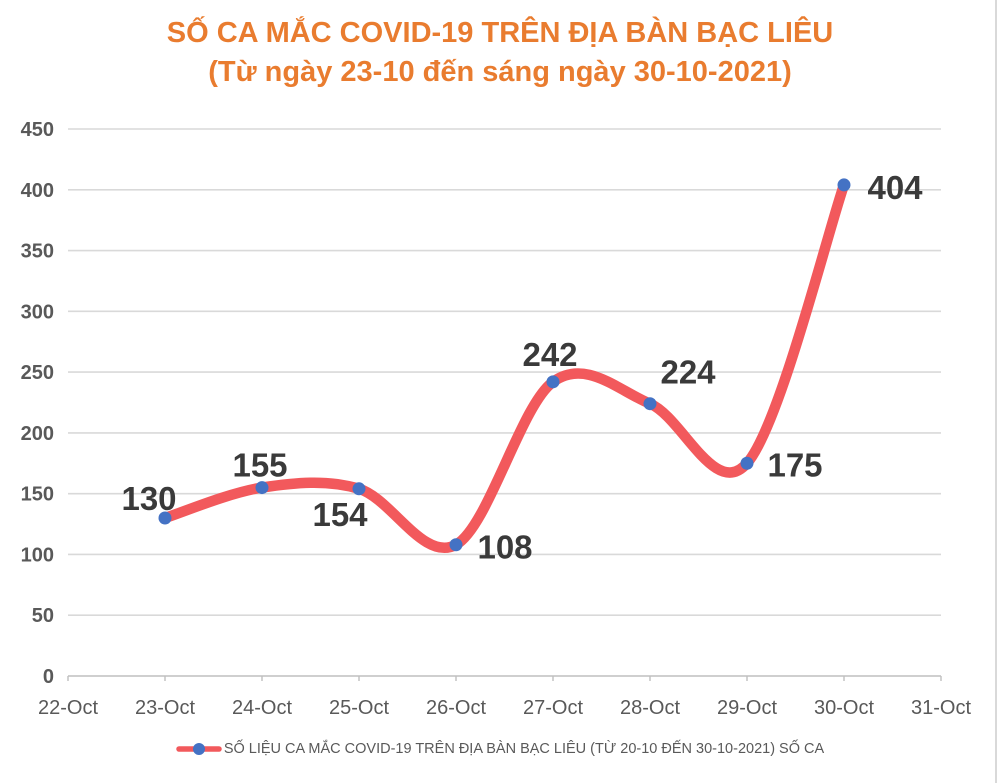 The height and width of the screenshot is (783, 1000). I want to click on x-axis-tick-label: 31-Oct, so click(941, 708).